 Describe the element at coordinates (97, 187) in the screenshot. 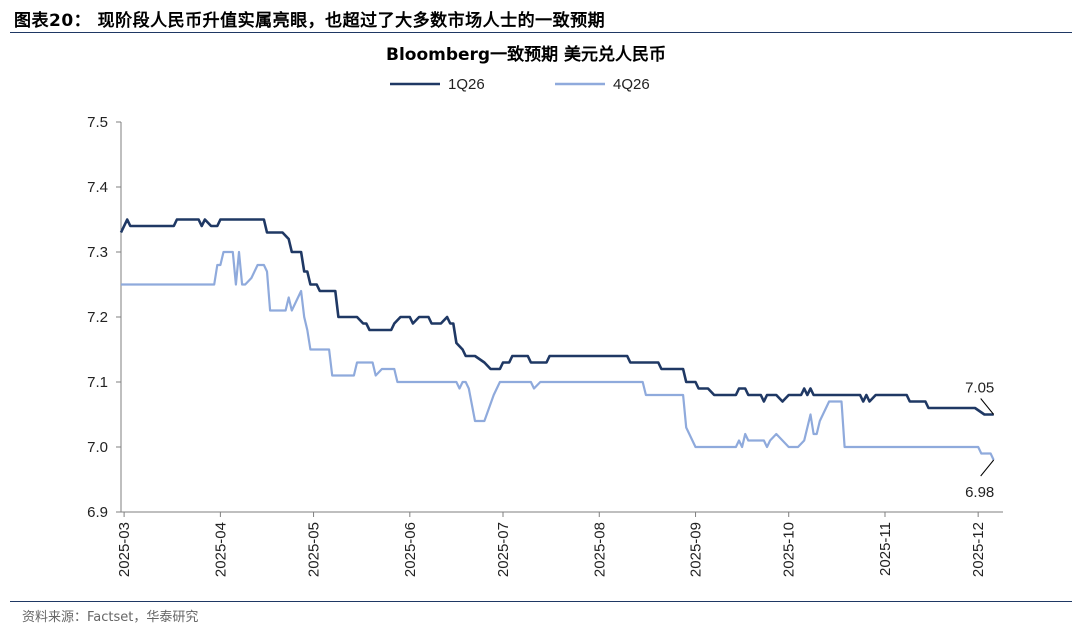

I see `y-tick-label: 7.4` at that location.